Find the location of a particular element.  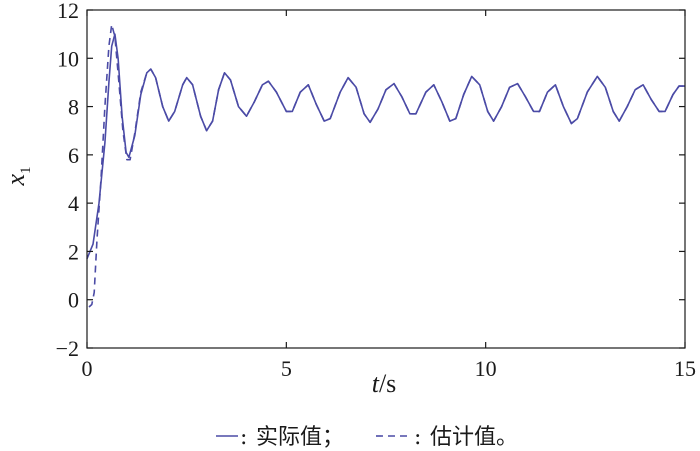

y-tick-label: −2 is located at coordinates (67, 348).